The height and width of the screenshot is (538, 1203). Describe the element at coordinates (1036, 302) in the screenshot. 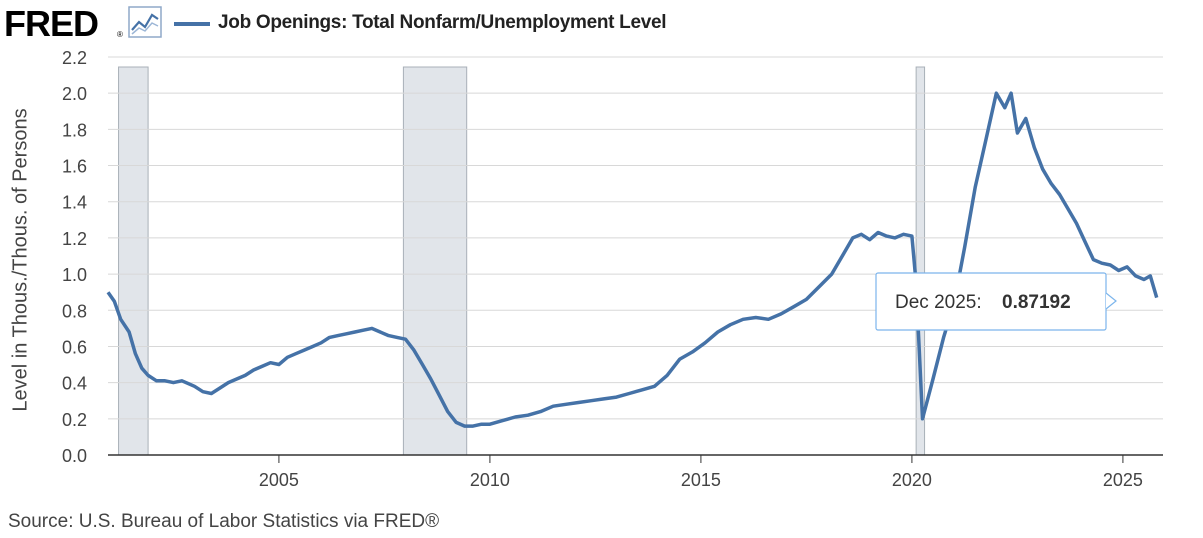

I see `tooltip-value: 0.87192` at that location.